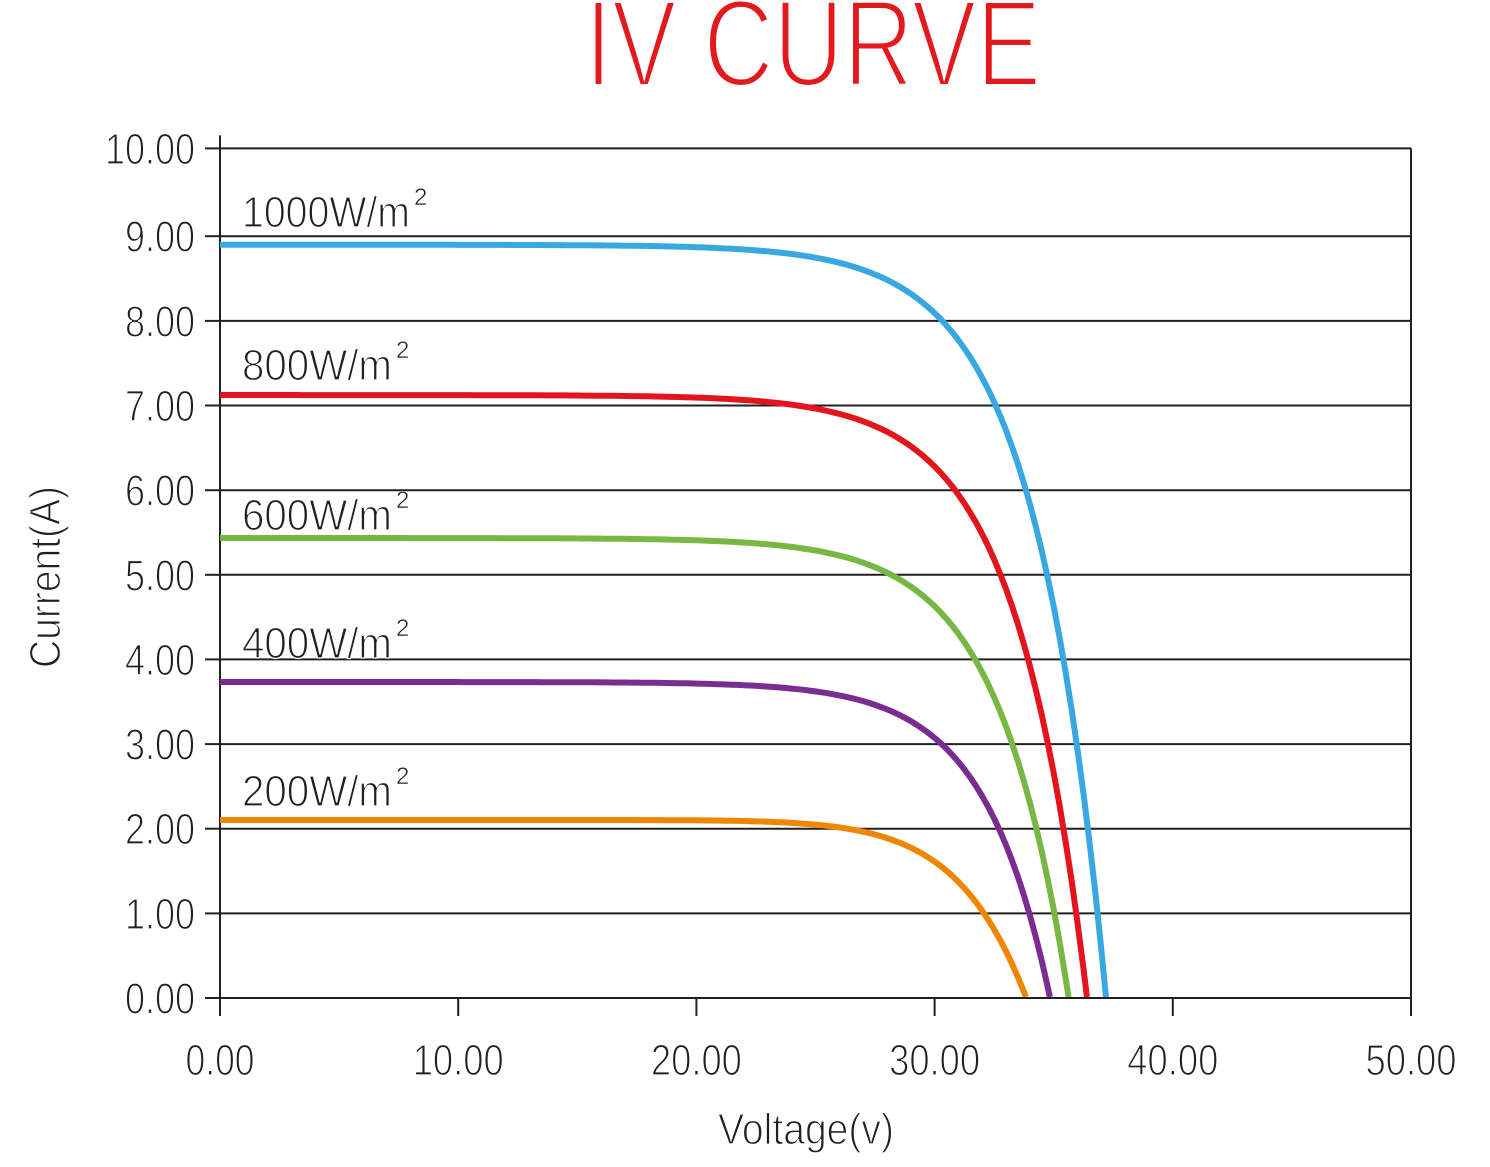  Describe the element at coordinates (160, 660) in the screenshot. I see `svg-text: 4.00` at that location.